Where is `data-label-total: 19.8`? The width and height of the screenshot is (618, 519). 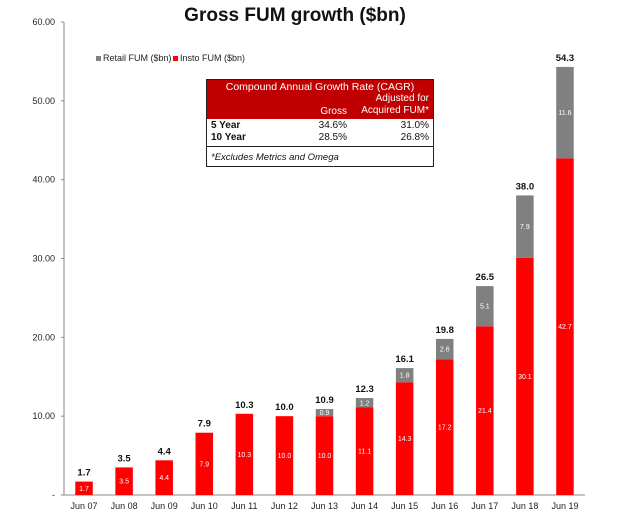
data-label-total: 19.8 is located at coordinates (444, 330).